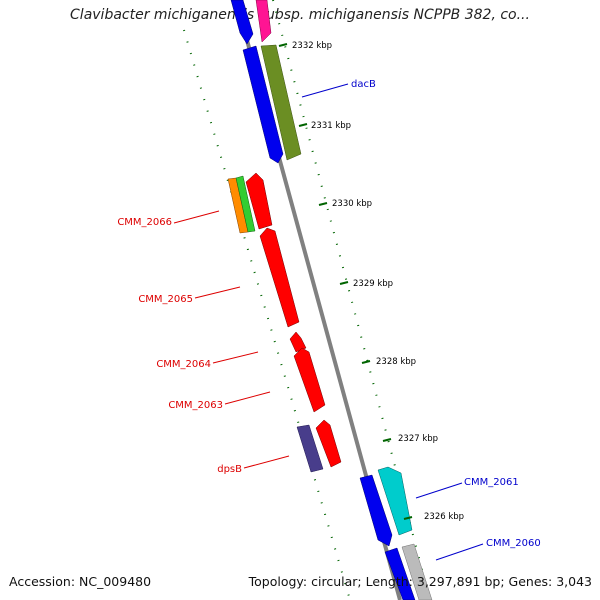 The width and height of the screenshot is (600, 600). What do you see at coordinates (259, 201) in the screenshot?
I see `gene-feature-CMM_2066` at bounding box center [259, 201].